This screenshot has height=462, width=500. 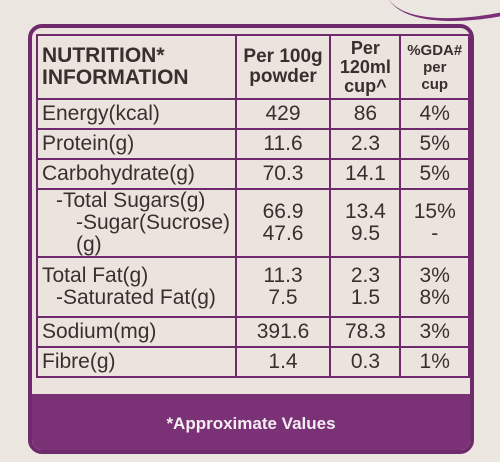 I want to click on header-per-100g: Per 100g powder, so click(x=283, y=67).